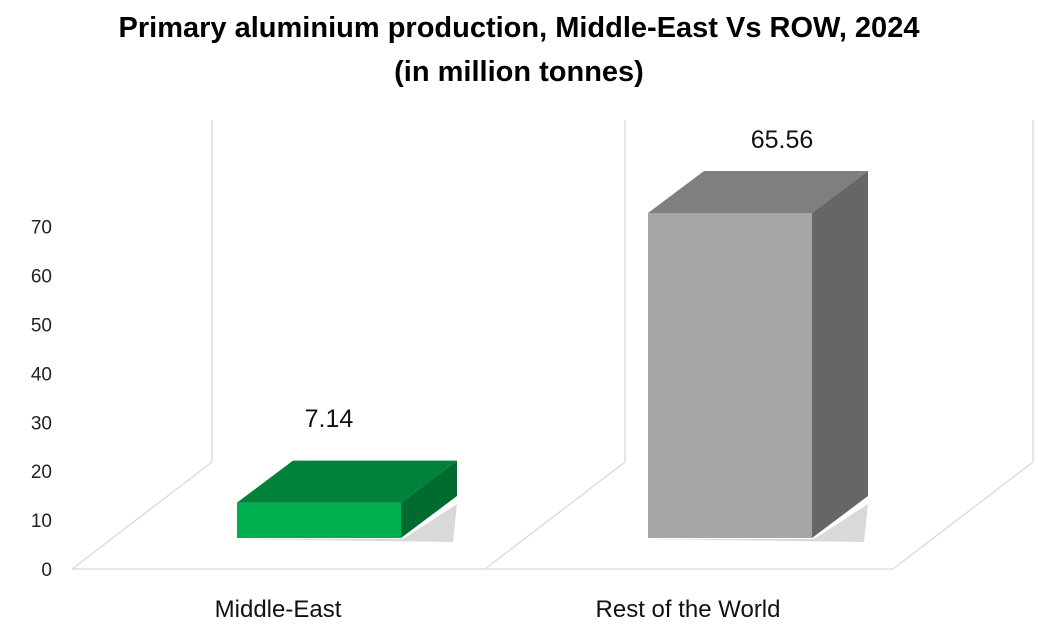 The image size is (1038, 627). What do you see at coordinates (329, 419) in the screenshot?
I see `data-label: 7.14` at bounding box center [329, 419].